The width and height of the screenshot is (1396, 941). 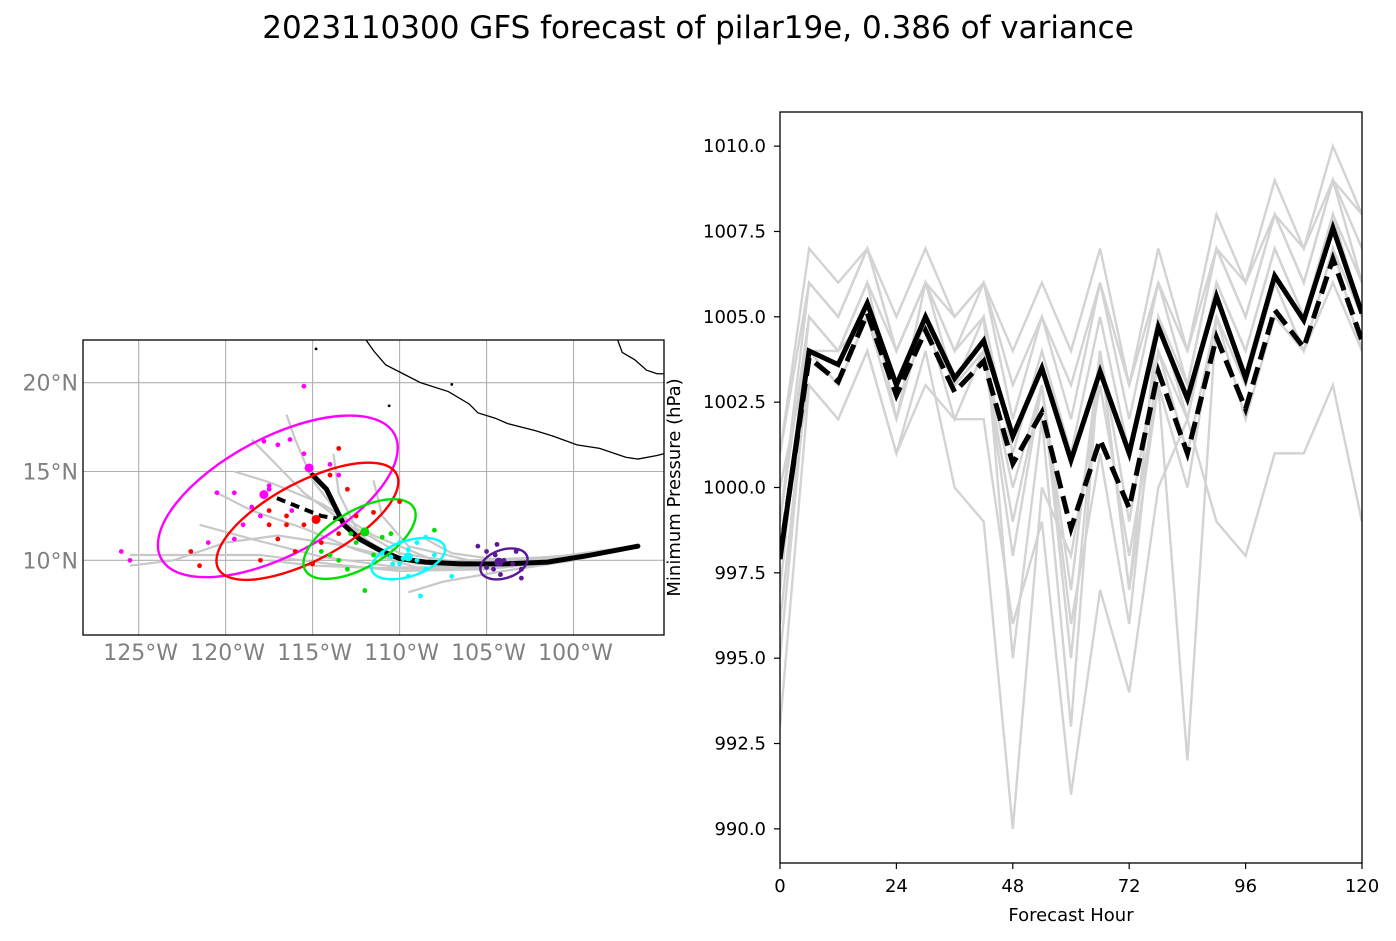 What do you see at coordinates (575, 653) in the screenshot?
I see `lon-tick-label: 100°W` at bounding box center [575, 653].